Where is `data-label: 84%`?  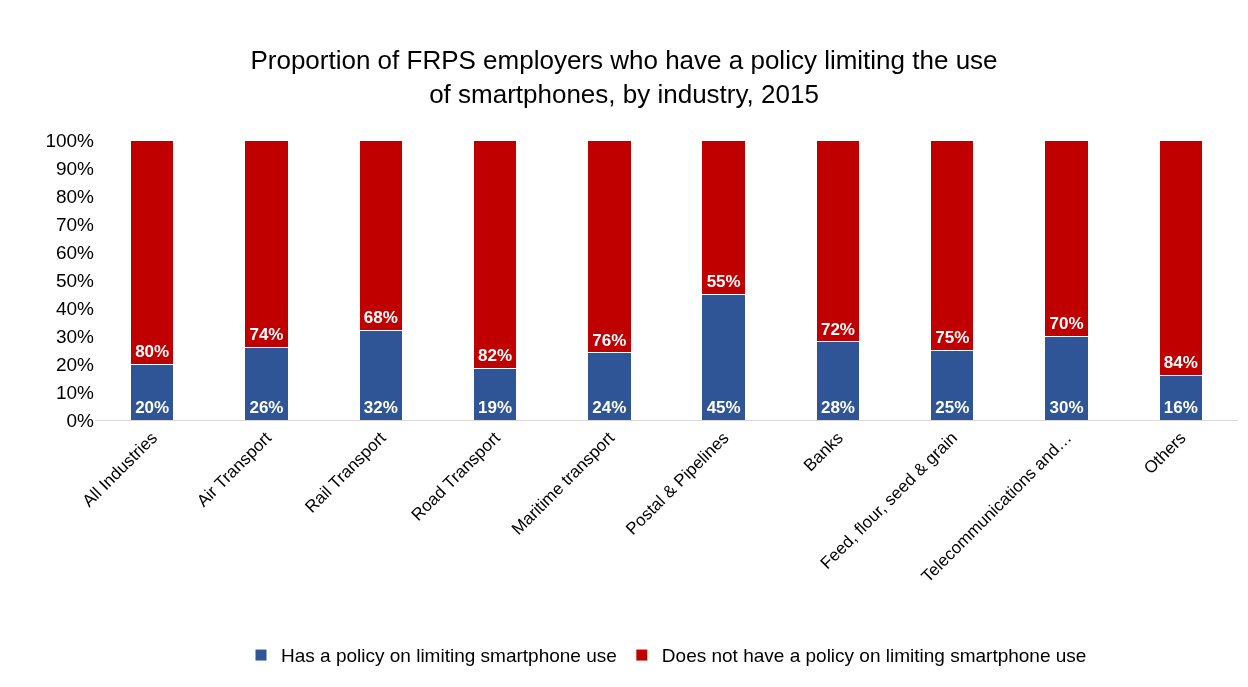
data-label: 84% is located at coordinates (1180, 363).